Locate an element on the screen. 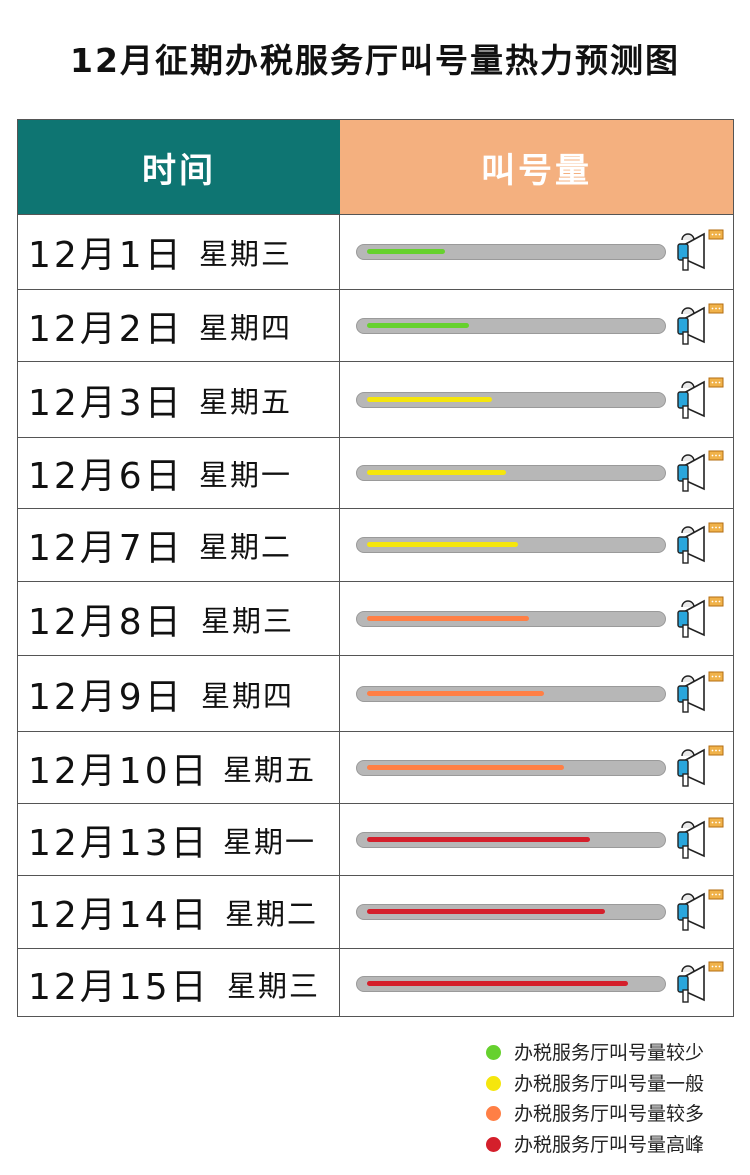 The width and height of the screenshot is (750, 1175). header-volume: 叫号量 is located at coordinates (536, 167).